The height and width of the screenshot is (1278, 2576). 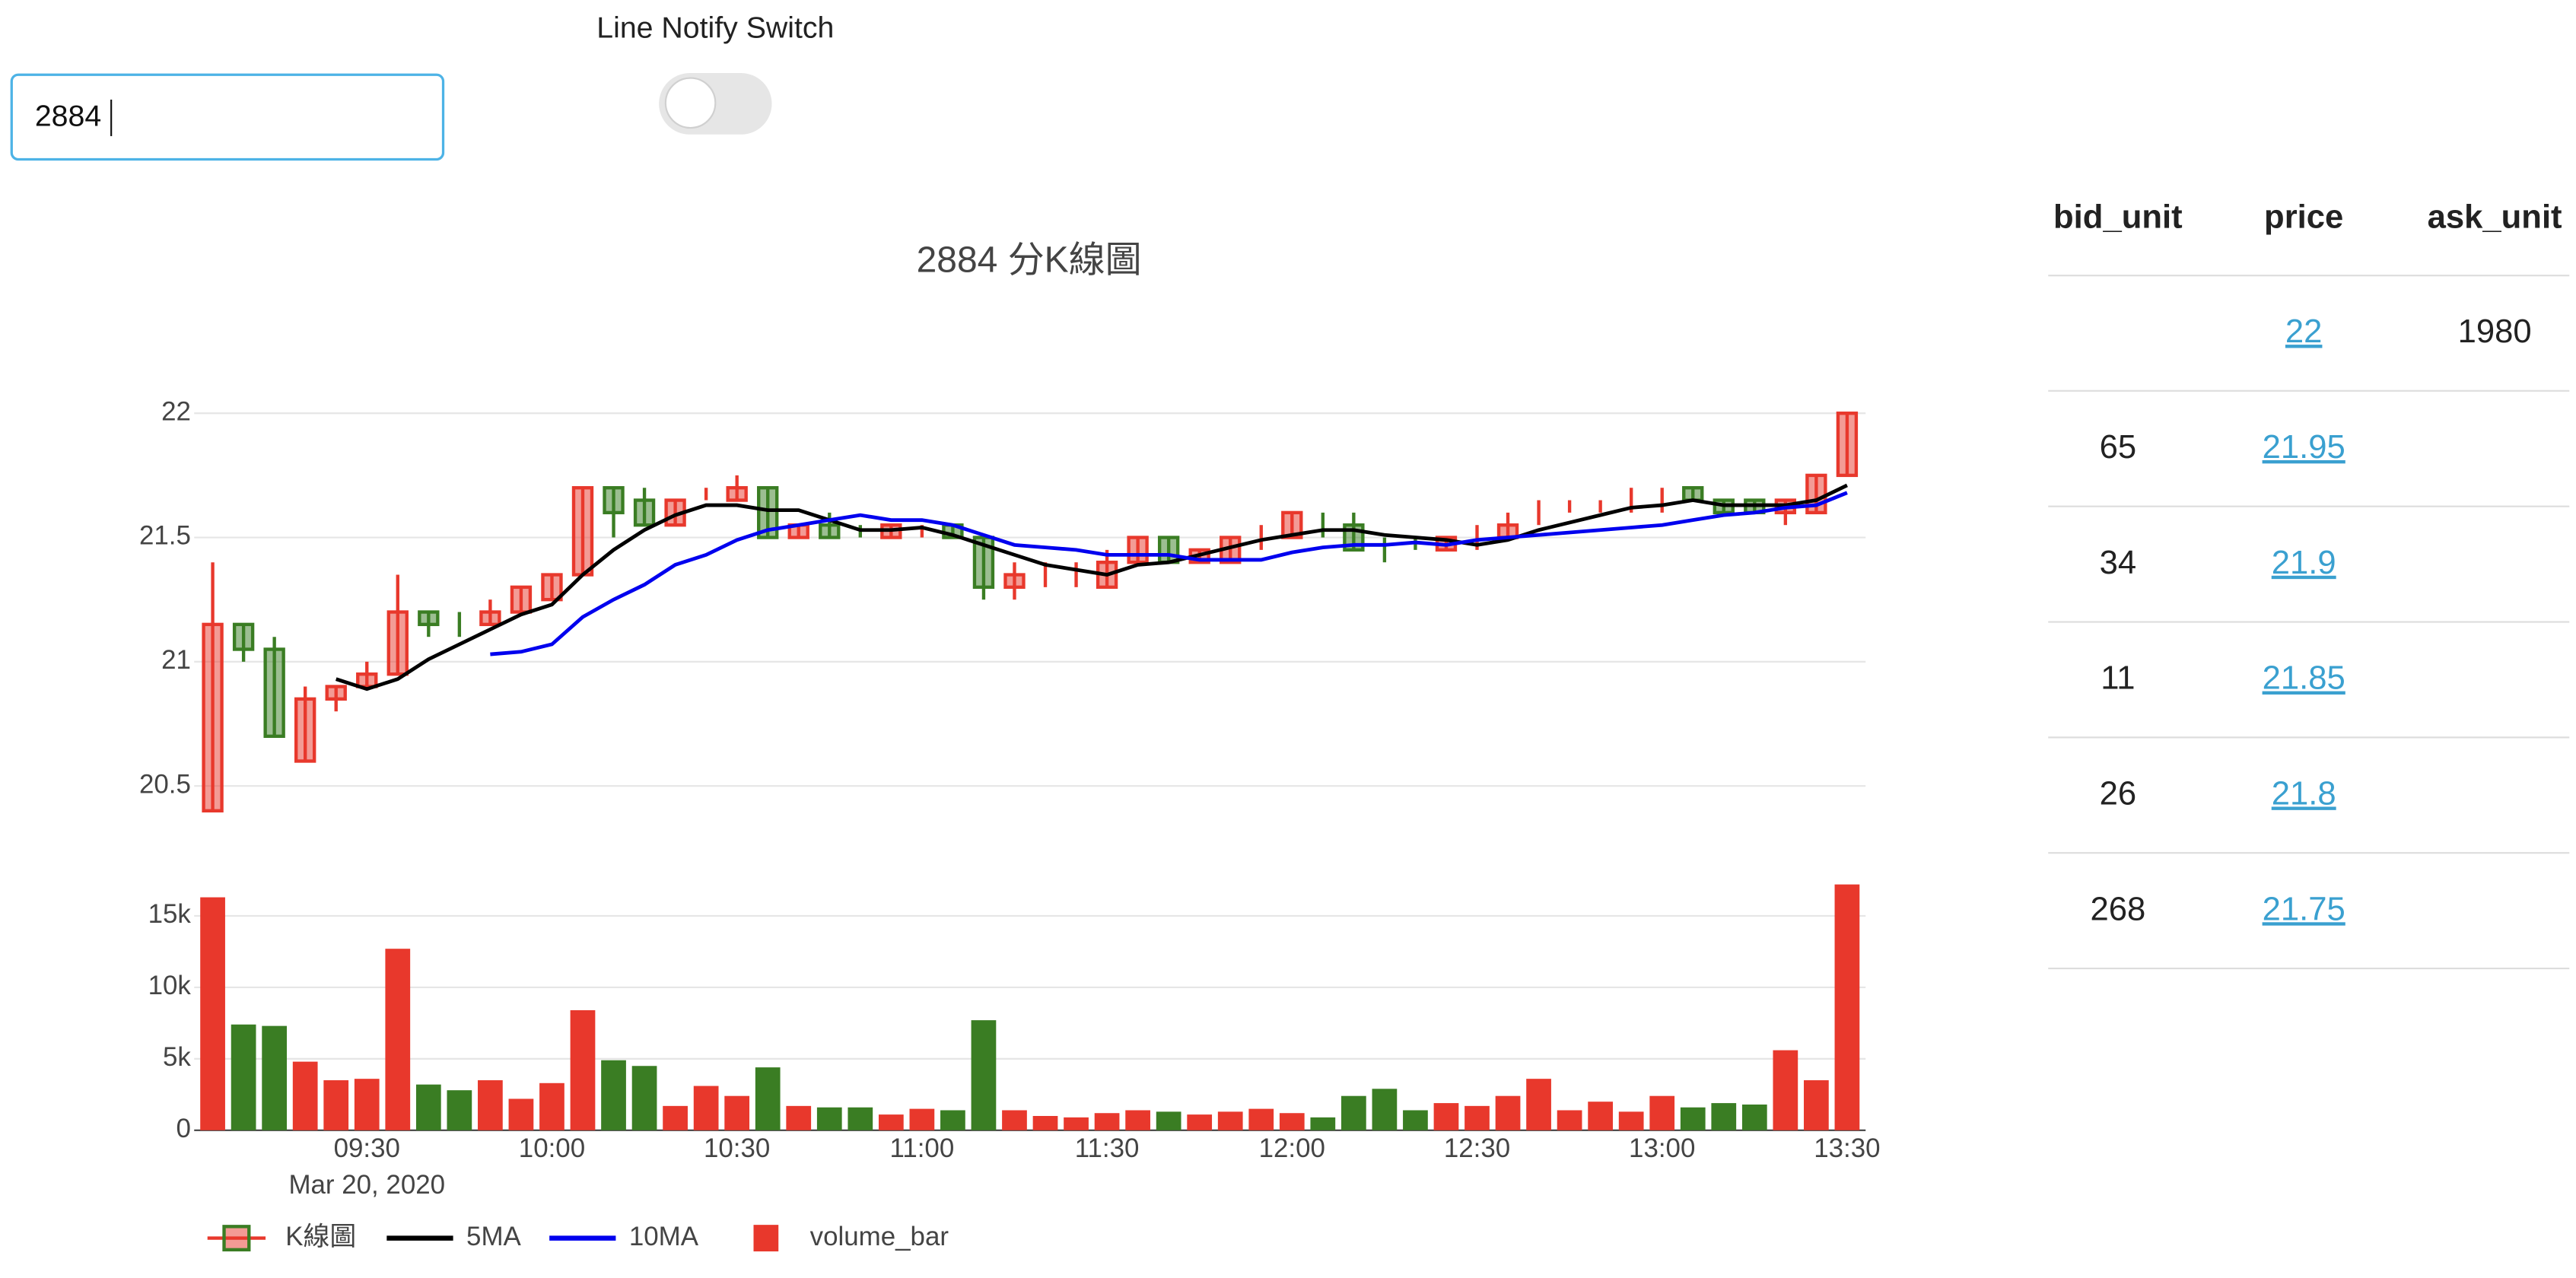 What do you see at coordinates (2495, 331) in the screenshot?
I see `cell: 1980` at bounding box center [2495, 331].